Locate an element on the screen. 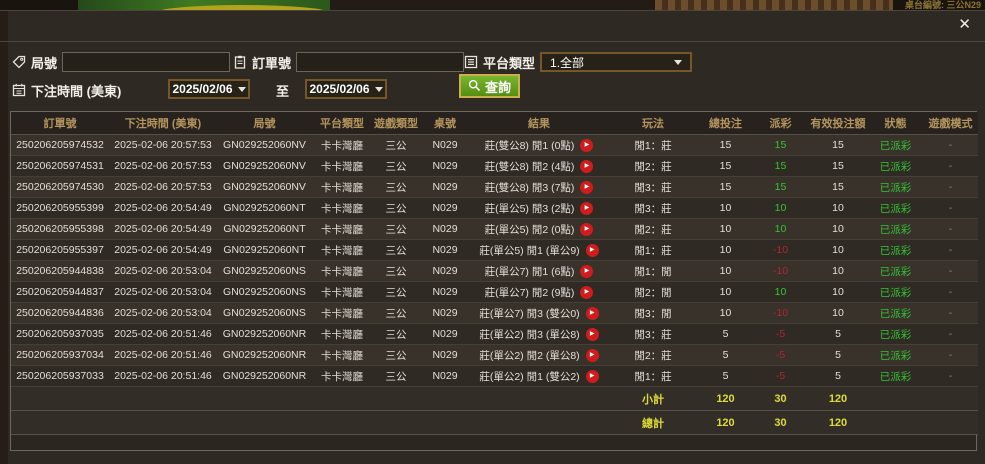 This screenshot has width=985, height=464. cell-game-no: GN029252060NS is located at coordinates (264, 271).